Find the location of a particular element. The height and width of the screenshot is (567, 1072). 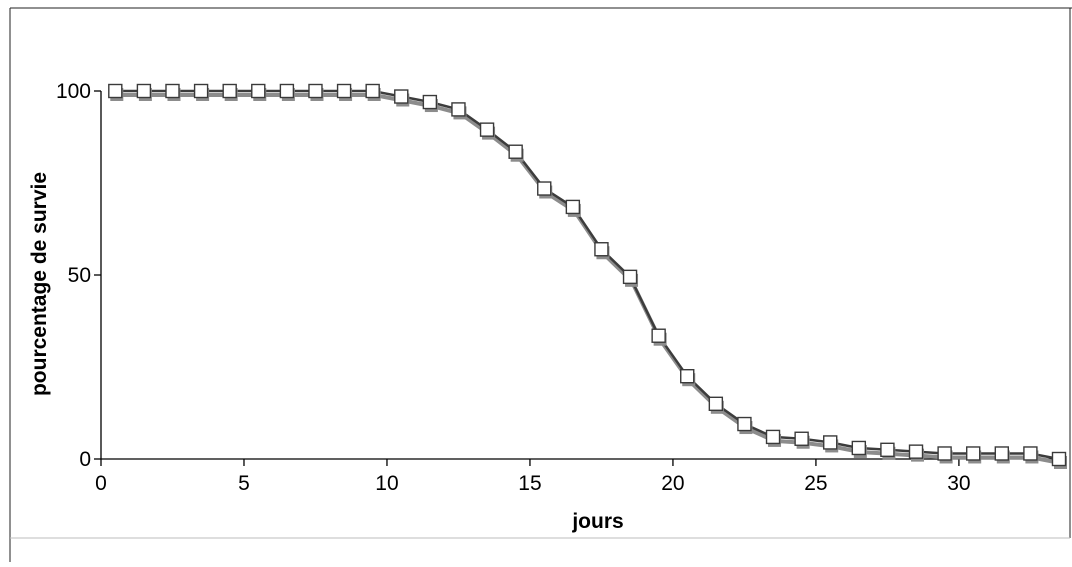

x-tick-label: 10 is located at coordinates (386, 483).